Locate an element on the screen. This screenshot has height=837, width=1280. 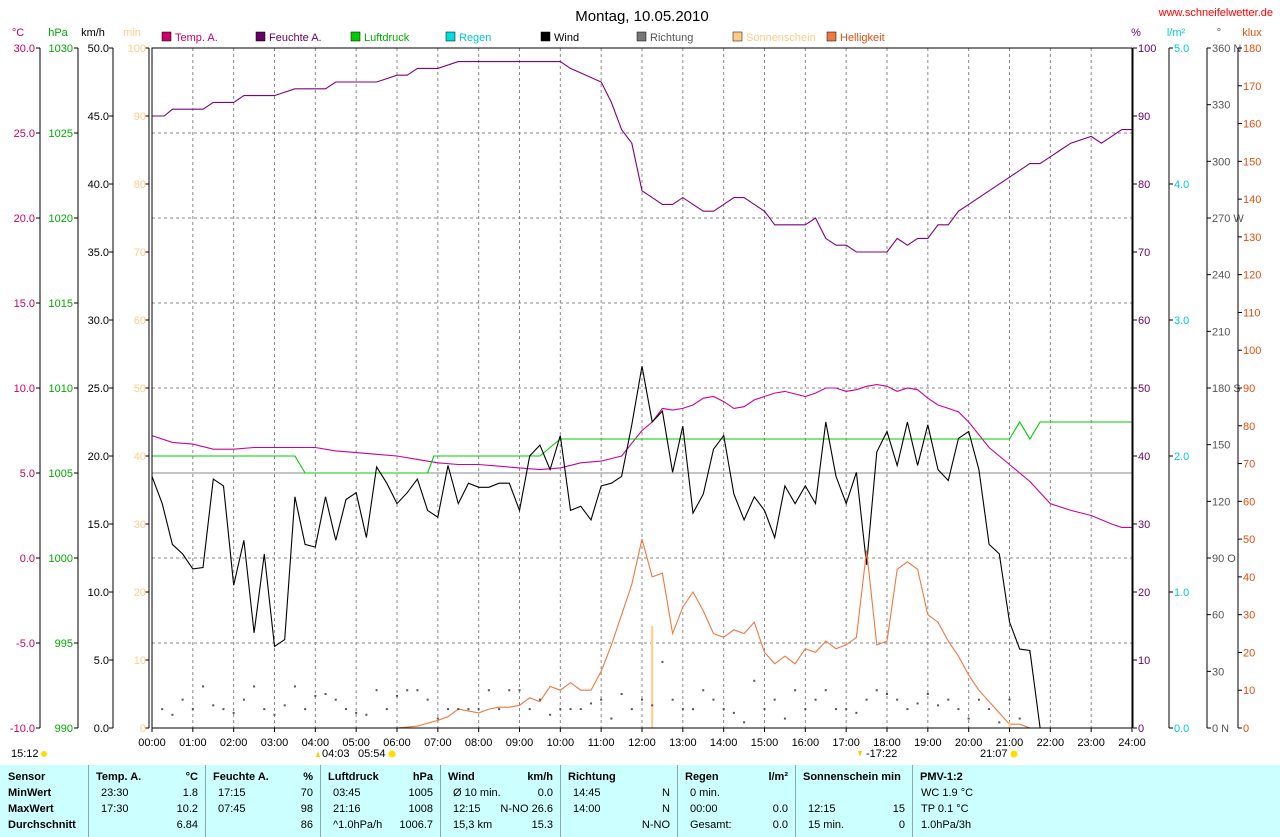
x-tick-label: 17:00 is located at coordinates (846, 743).